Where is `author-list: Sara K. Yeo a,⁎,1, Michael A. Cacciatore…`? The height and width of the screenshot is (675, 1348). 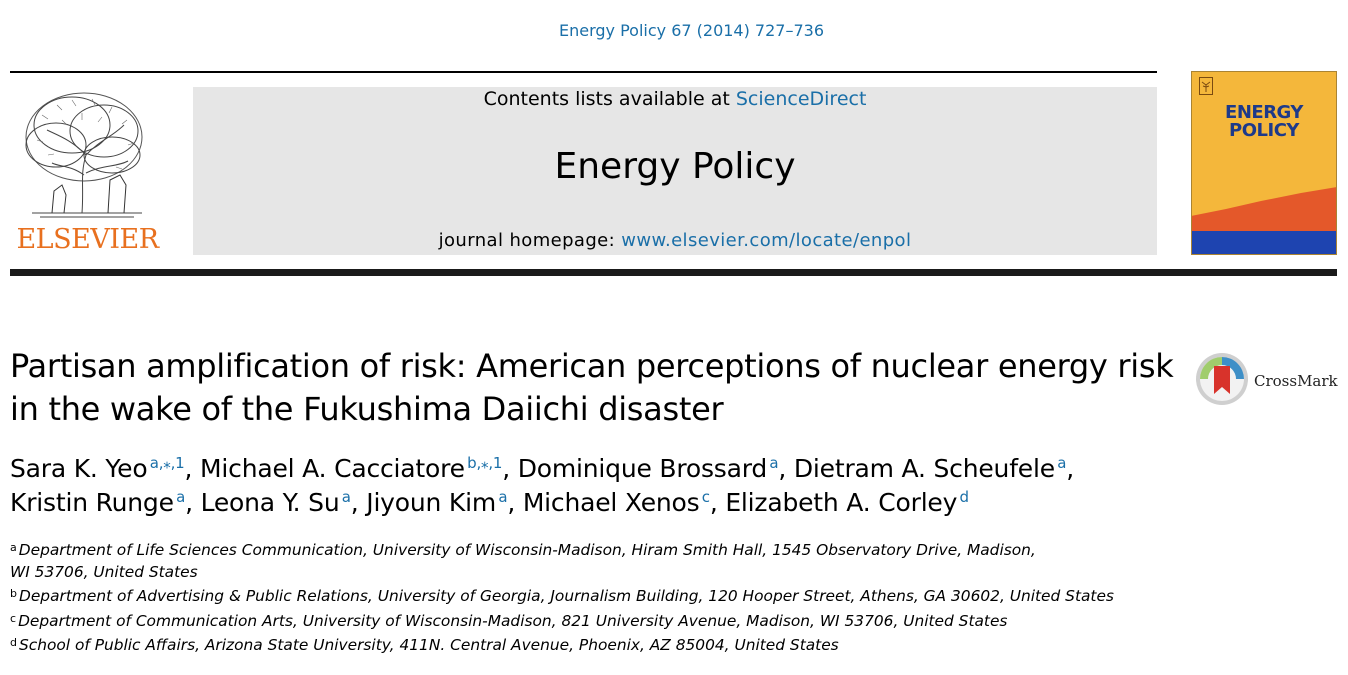 author-list: Sara K. Yeo a,⁎,1, Michael A. Cacciatore… is located at coordinates (660, 486).